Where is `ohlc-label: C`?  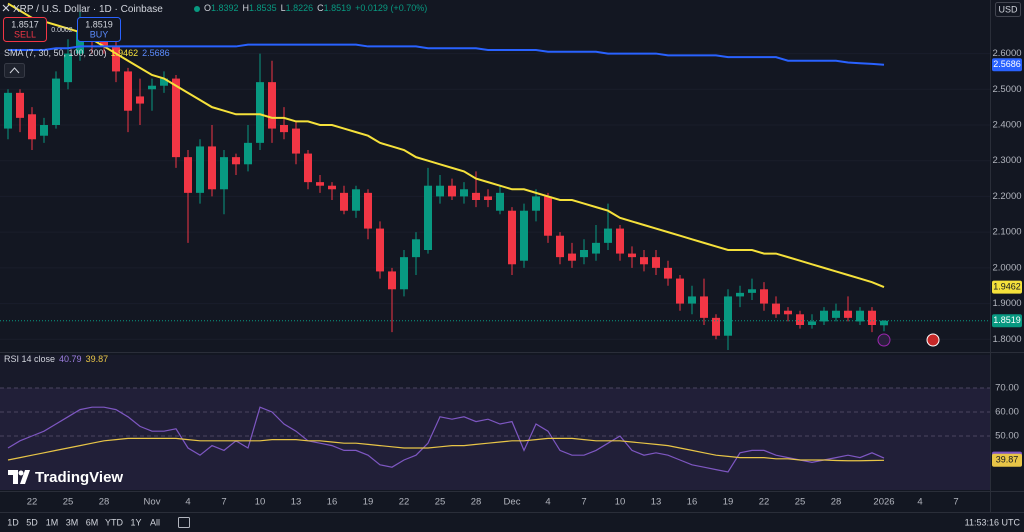
ohlc-label: C is located at coordinates (320, 8).